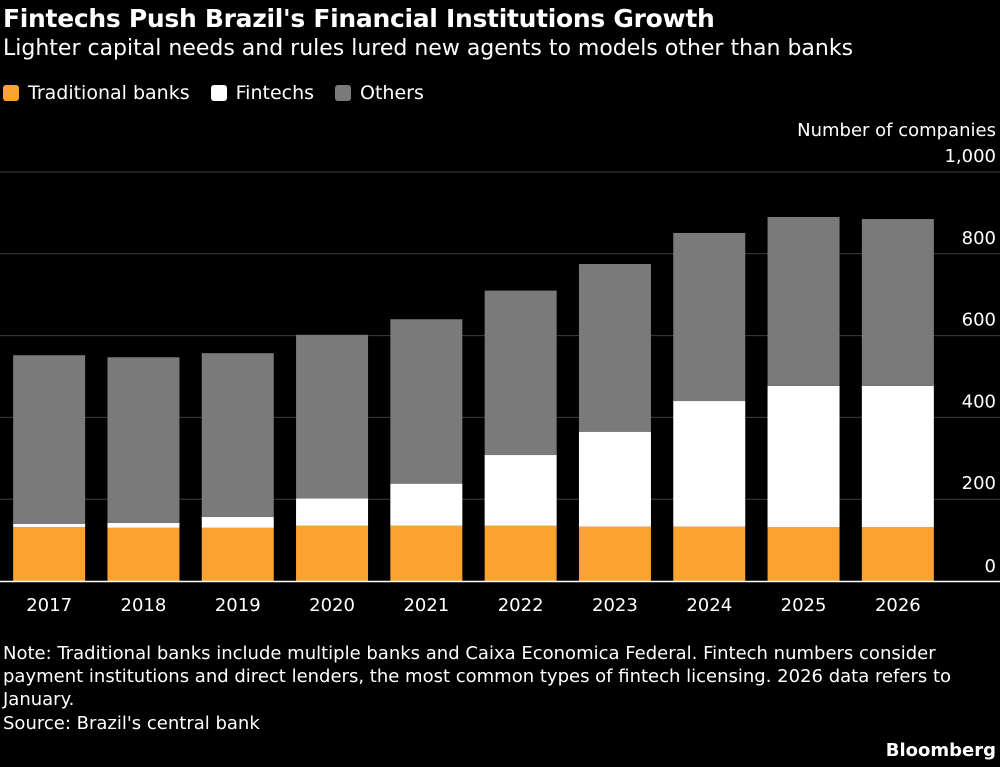 Image resolution: width=1000 pixels, height=767 pixels. I want to click on x-tick-label: 2021, so click(426, 605).